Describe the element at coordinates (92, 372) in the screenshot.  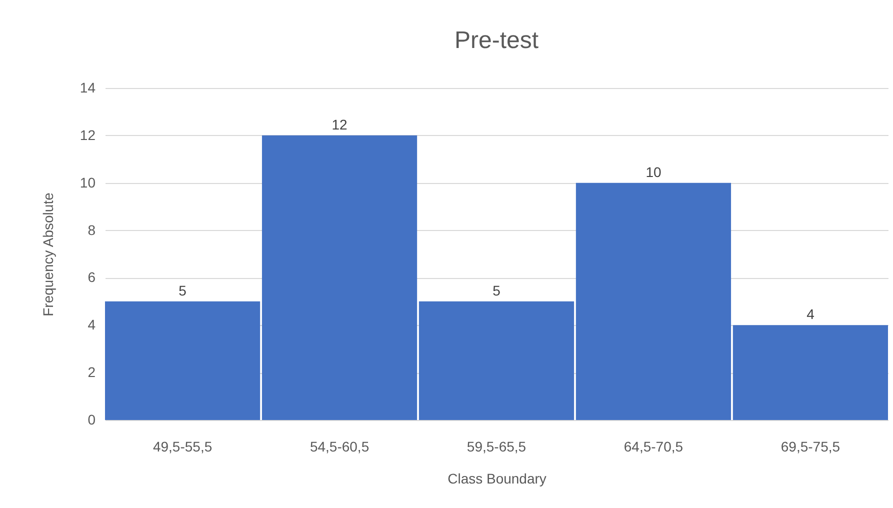
I see `y-tick-label: 2` at that location.